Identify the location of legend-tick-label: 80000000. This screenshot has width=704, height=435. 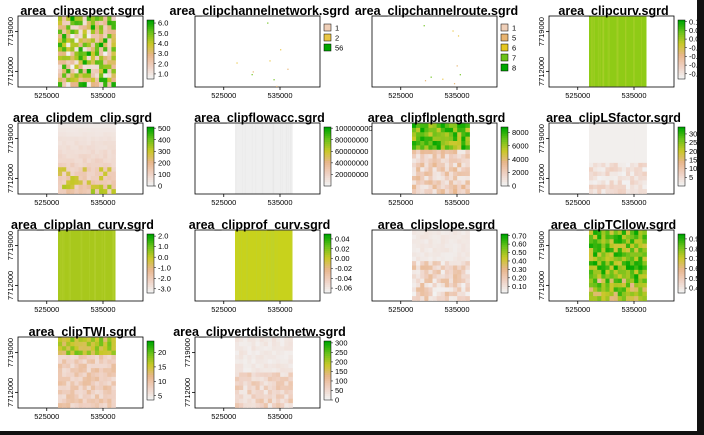
(351, 139).